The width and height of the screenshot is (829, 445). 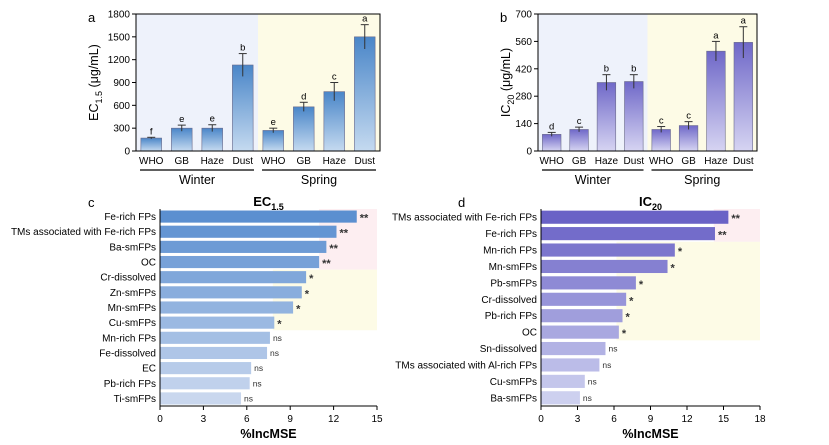 What do you see at coordinates (132, 247) in the screenshot?
I see `category-label: Ba-smFPs` at bounding box center [132, 247].